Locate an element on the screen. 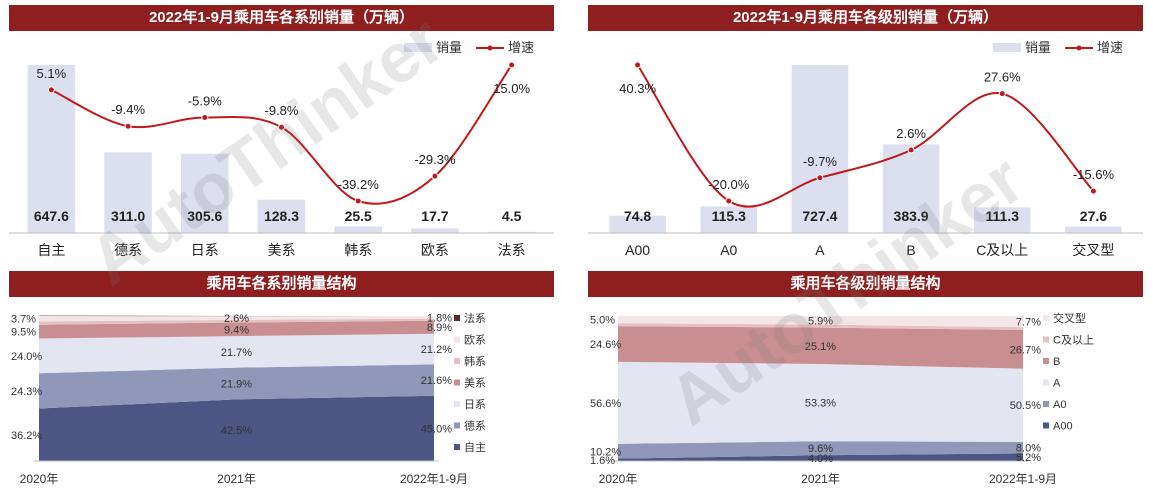 The height and width of the screenshot is (501, 1153). area-value-label: 24.3% is located at coordinates (26, 392).